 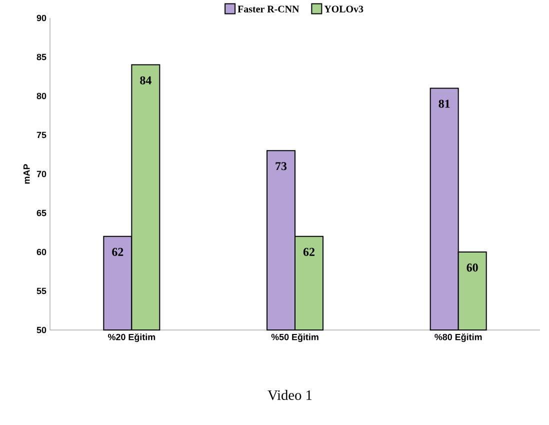 I want to click on y-tick-label: 50, so click(x=41, y=330).